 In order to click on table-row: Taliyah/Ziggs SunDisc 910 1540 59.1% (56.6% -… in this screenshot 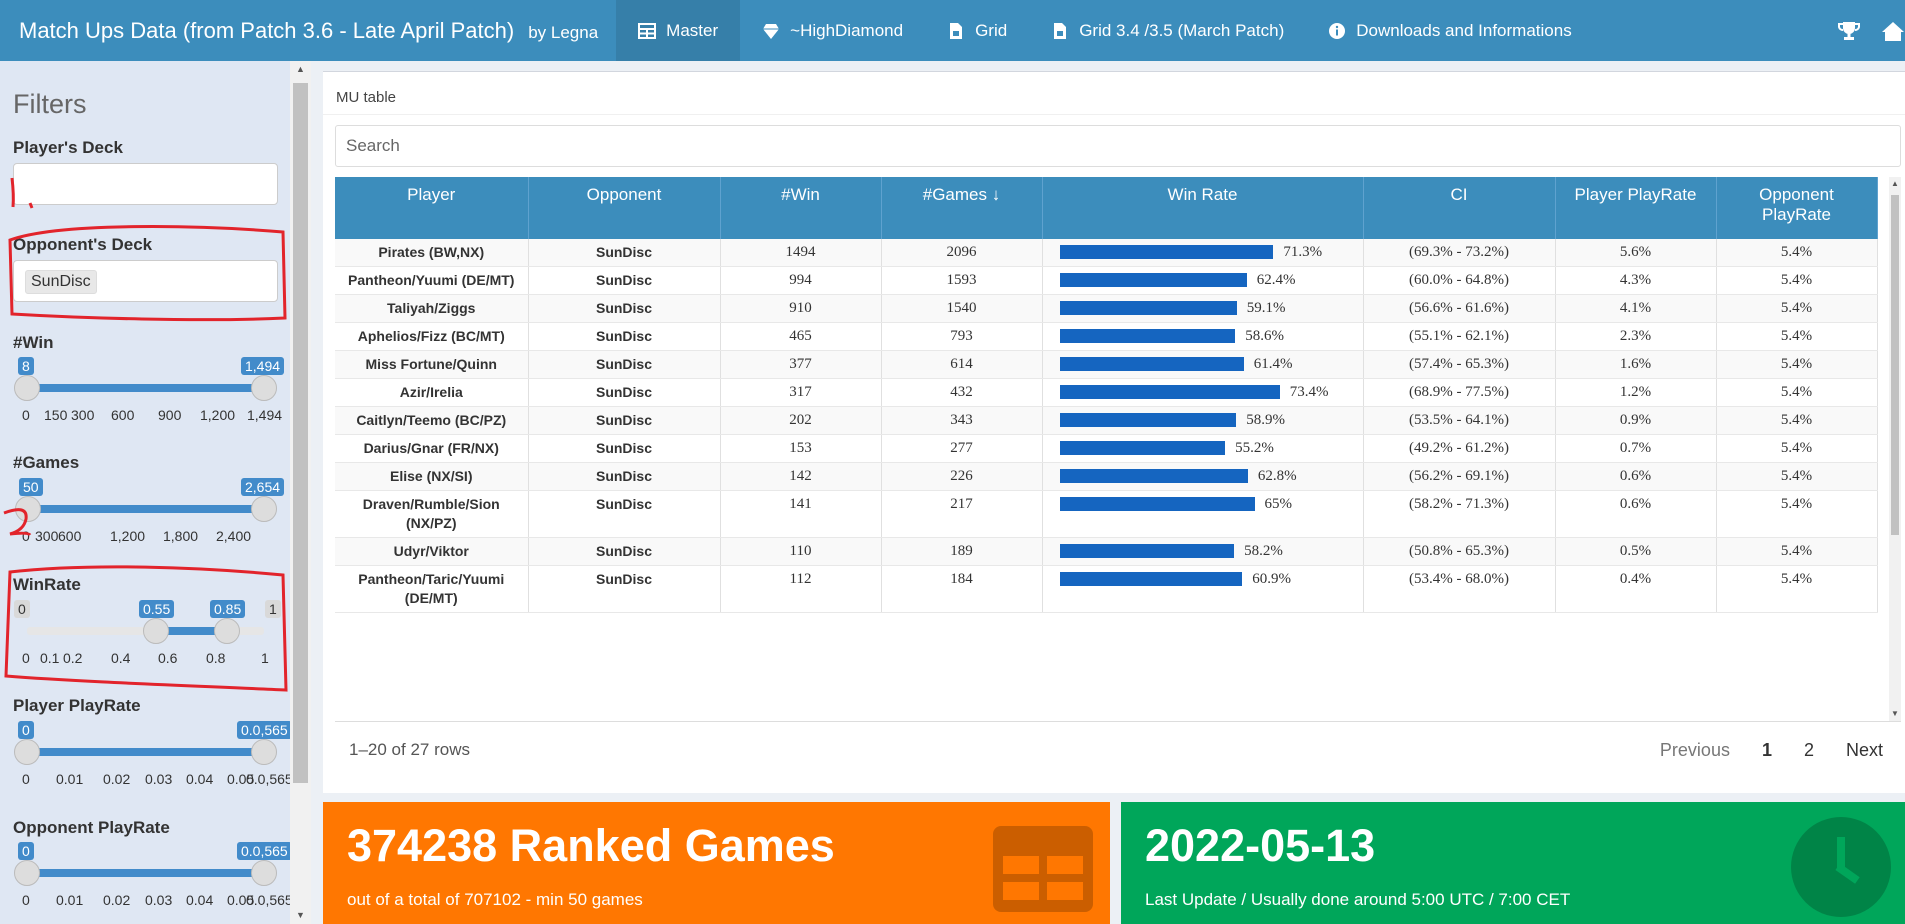, I will do `click(1106, 308)`.